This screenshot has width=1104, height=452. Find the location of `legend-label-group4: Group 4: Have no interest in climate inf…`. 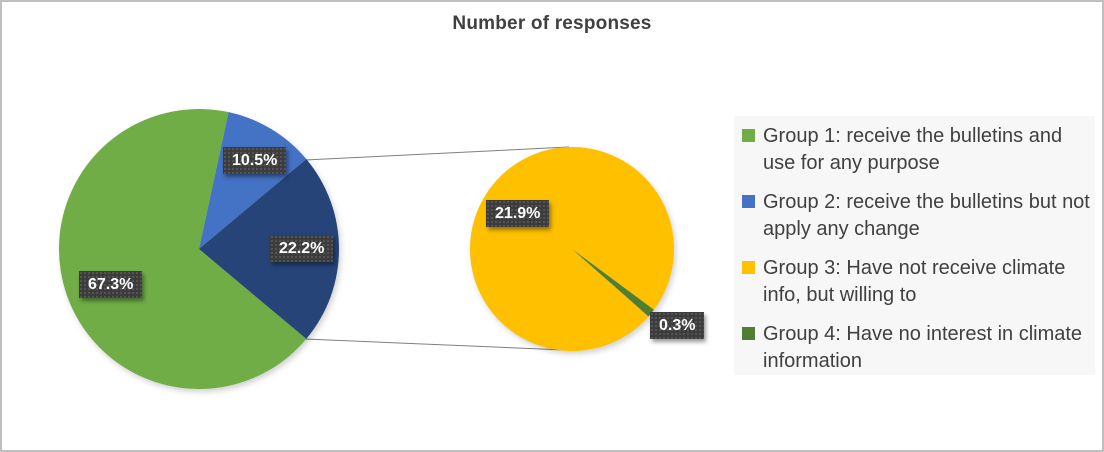

legend-label-group4: Group 4: Have no interest in climate inf… is located at coordinates (923, 347).